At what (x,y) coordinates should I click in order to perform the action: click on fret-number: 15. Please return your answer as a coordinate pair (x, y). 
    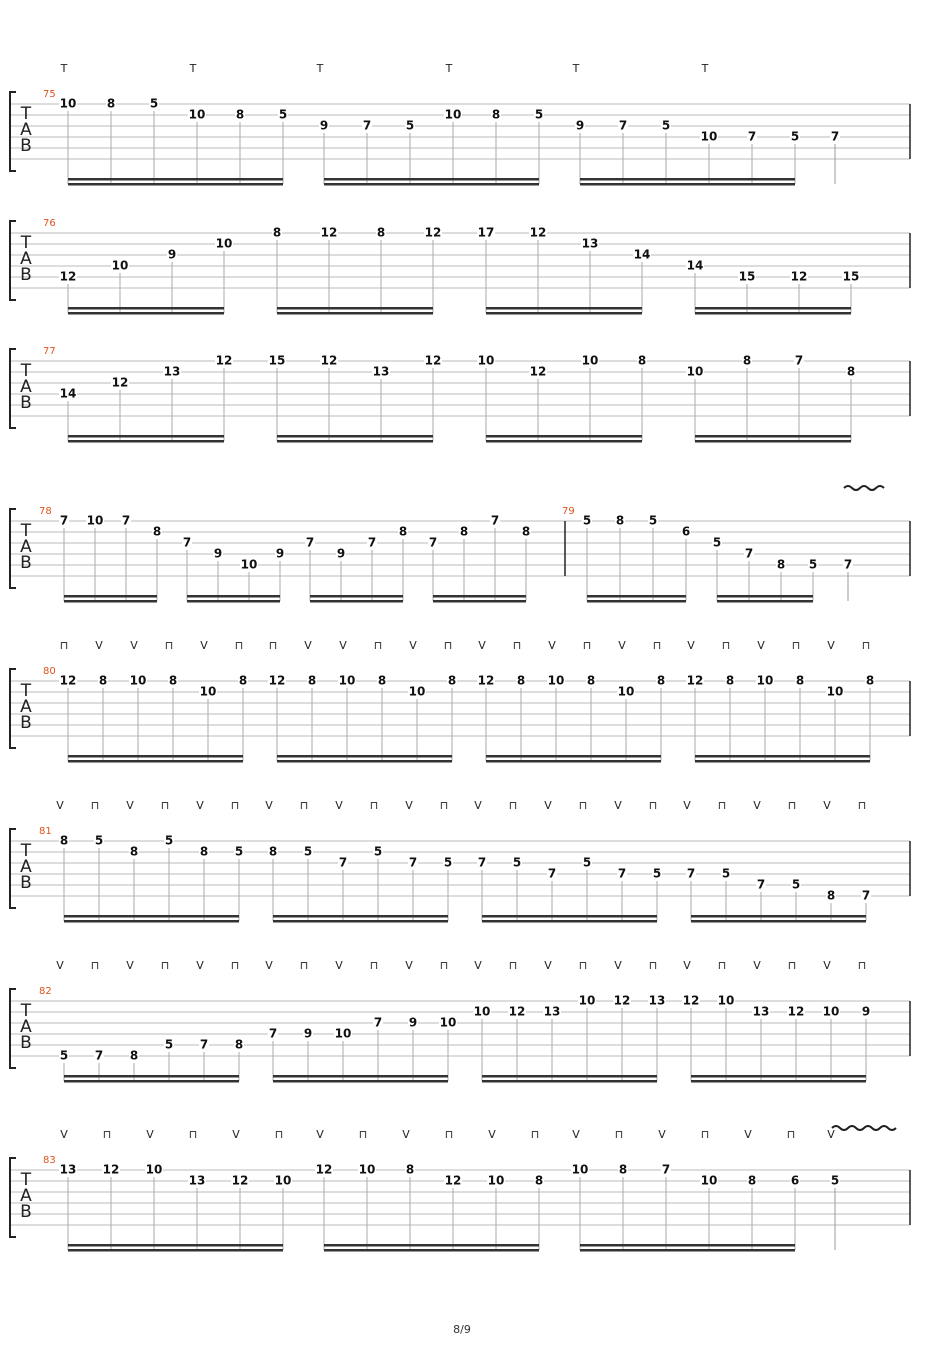
    Looking at the image, I should click on (277, 361).